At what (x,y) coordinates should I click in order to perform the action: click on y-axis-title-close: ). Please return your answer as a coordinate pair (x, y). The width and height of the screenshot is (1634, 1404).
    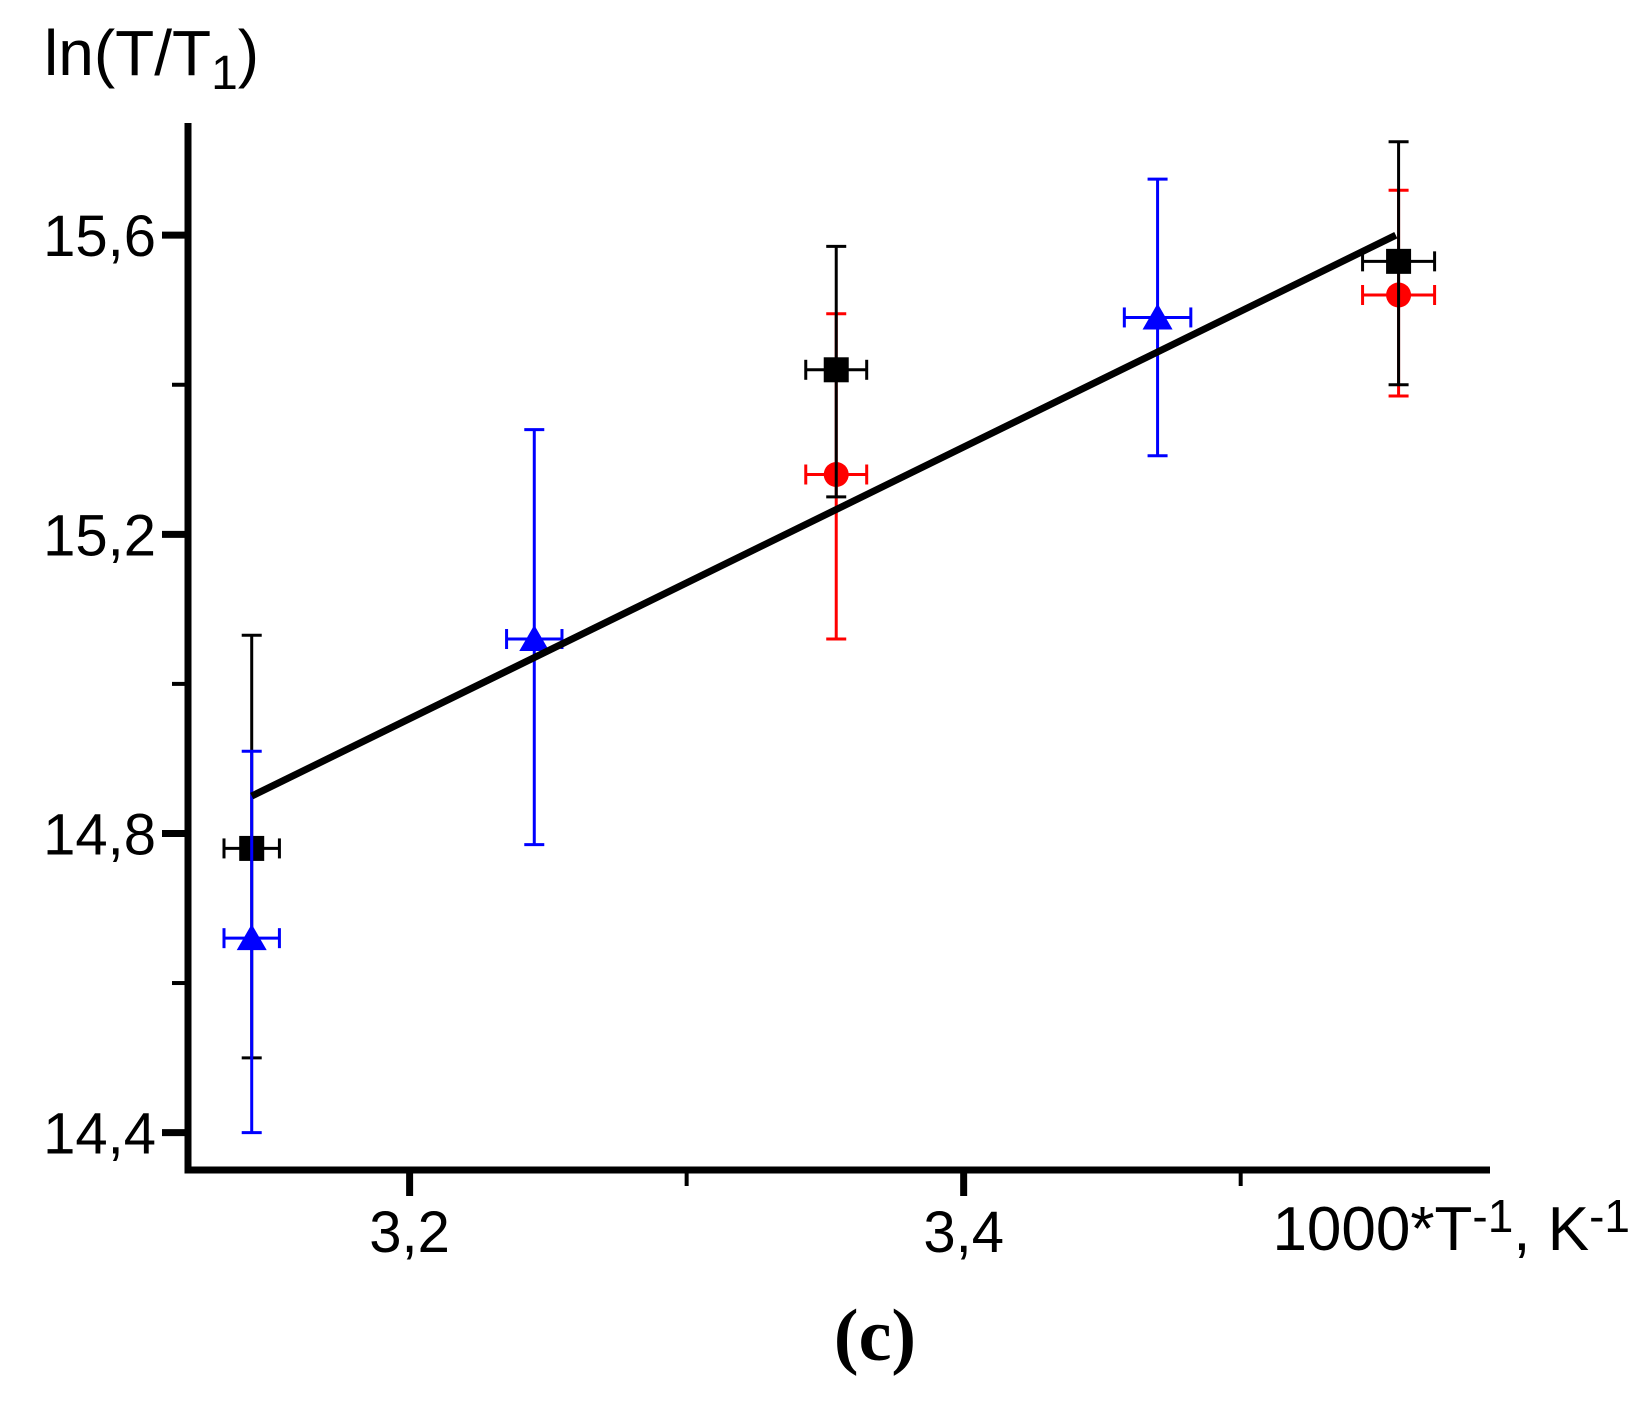
    Looking at the image, I should click on (248, 53).